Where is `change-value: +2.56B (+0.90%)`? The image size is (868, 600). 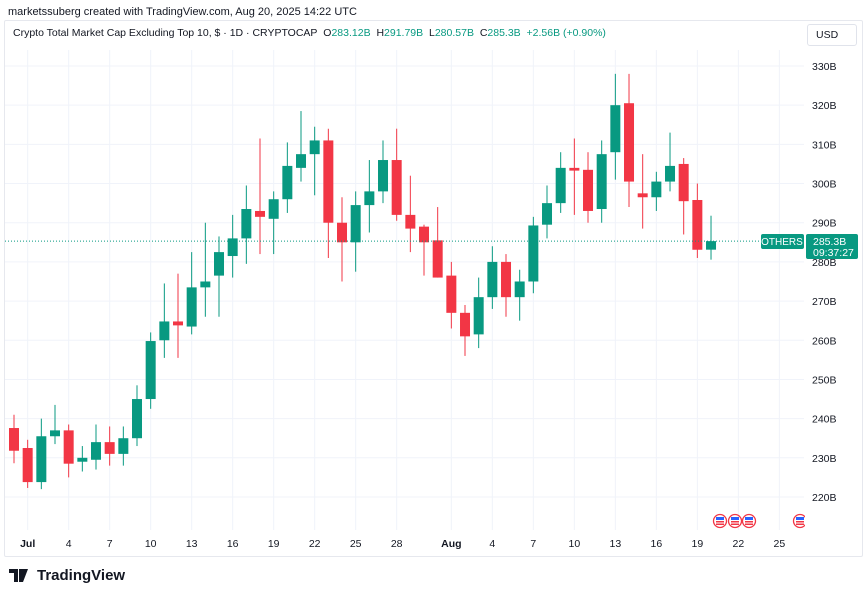
change-value: +2.56B (+0.90%) is located at coordinates (566, 33).